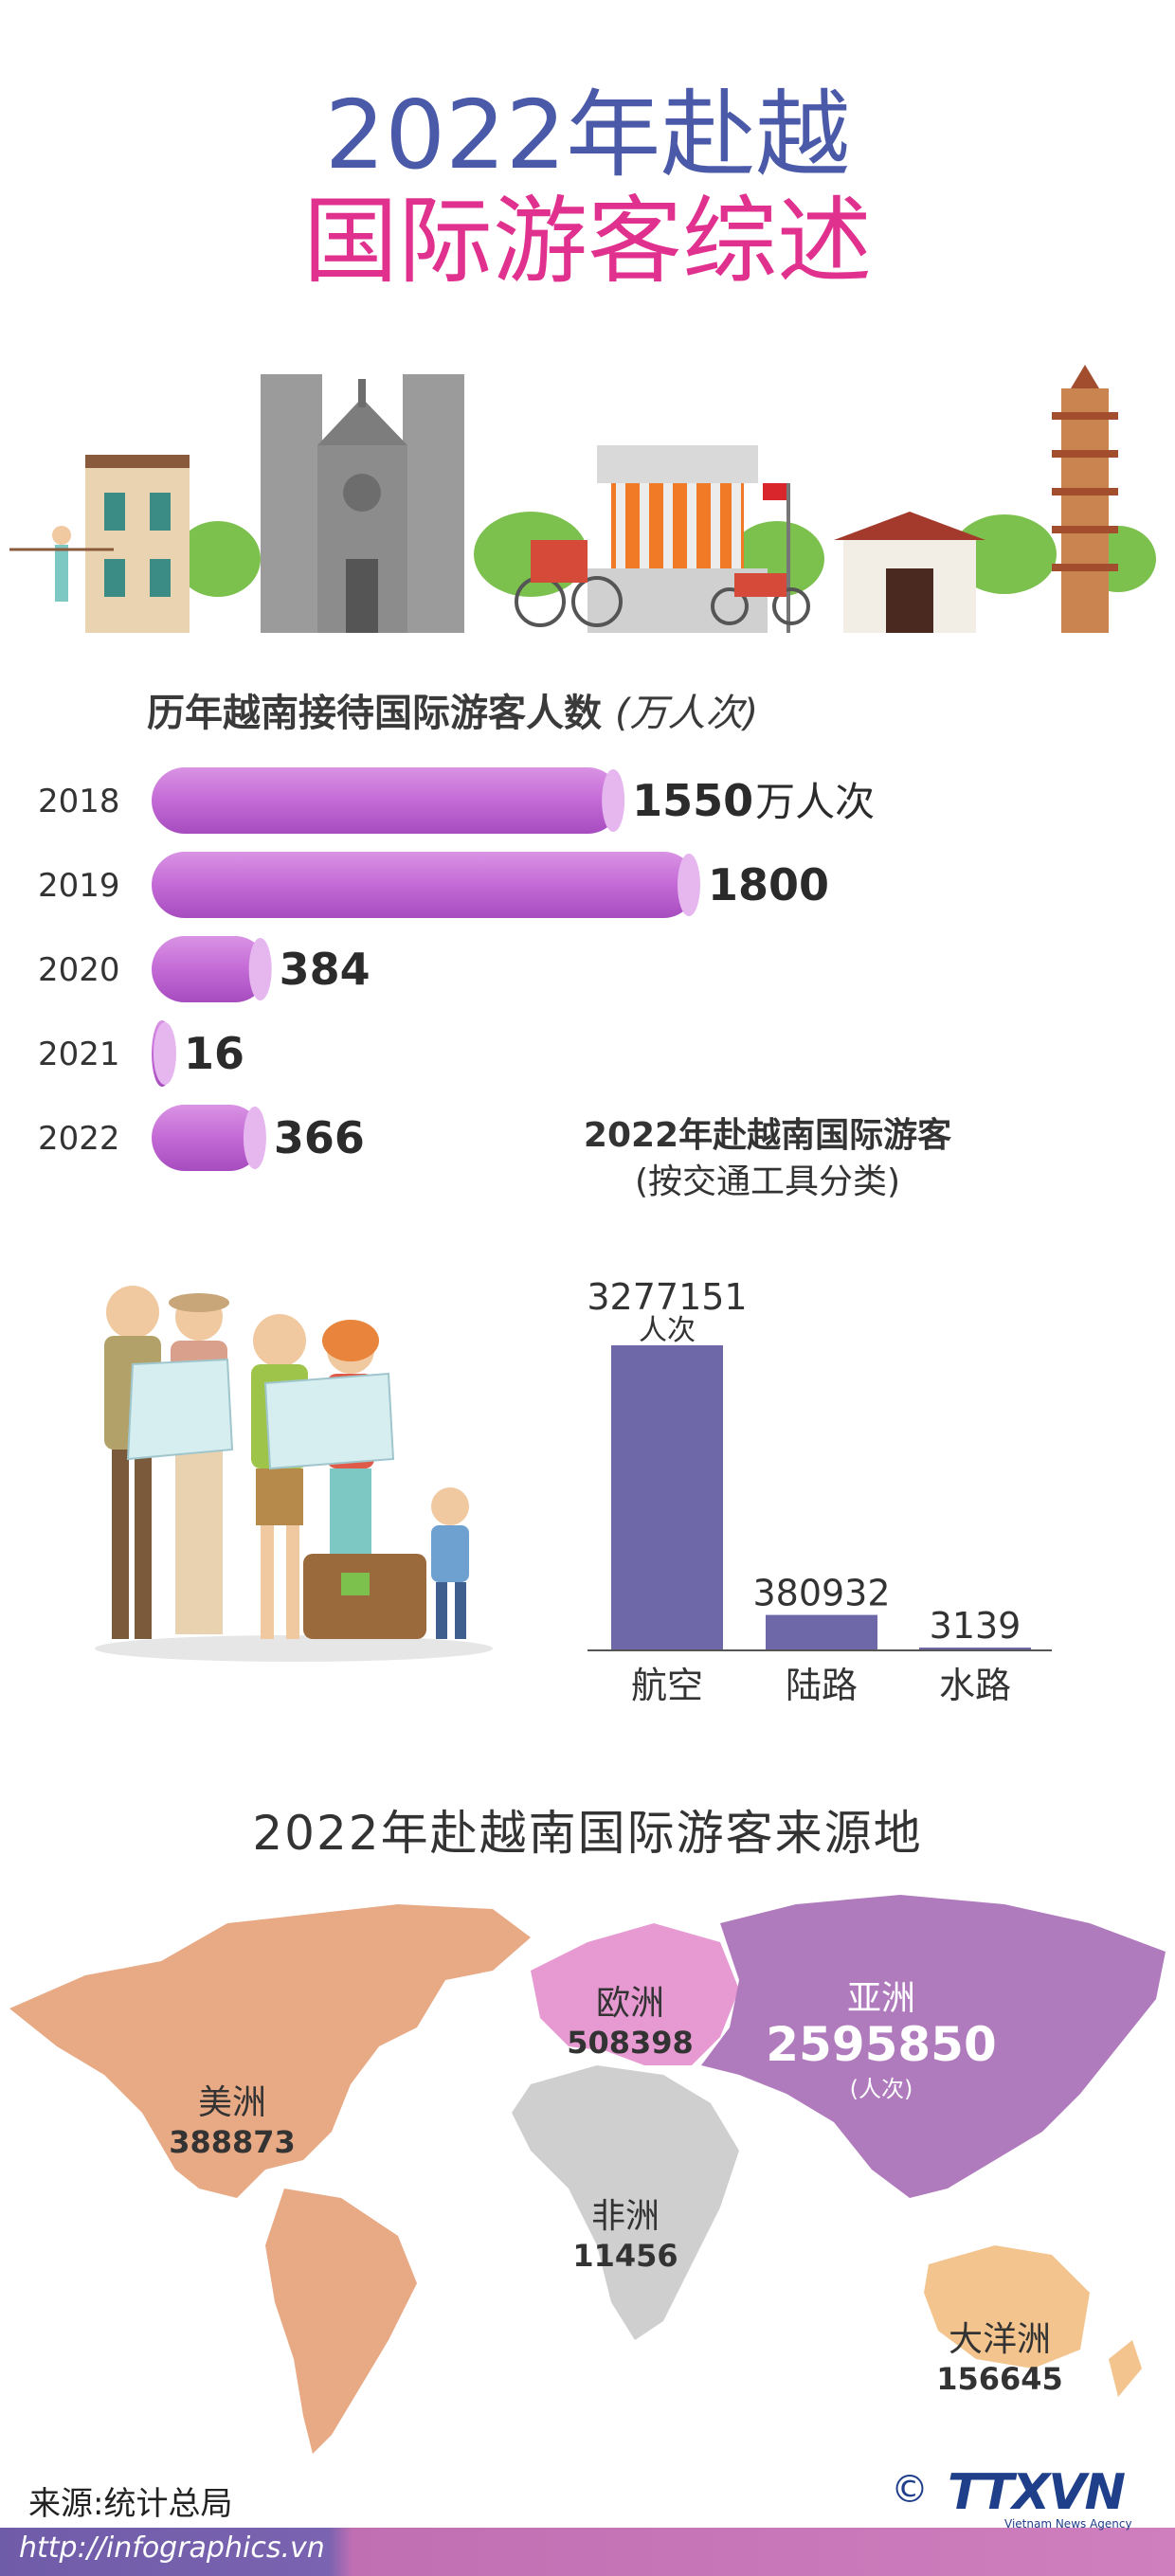  Describe the element at coordinates (909, 573) in the screenshot. I see `temple-gate` at that location.